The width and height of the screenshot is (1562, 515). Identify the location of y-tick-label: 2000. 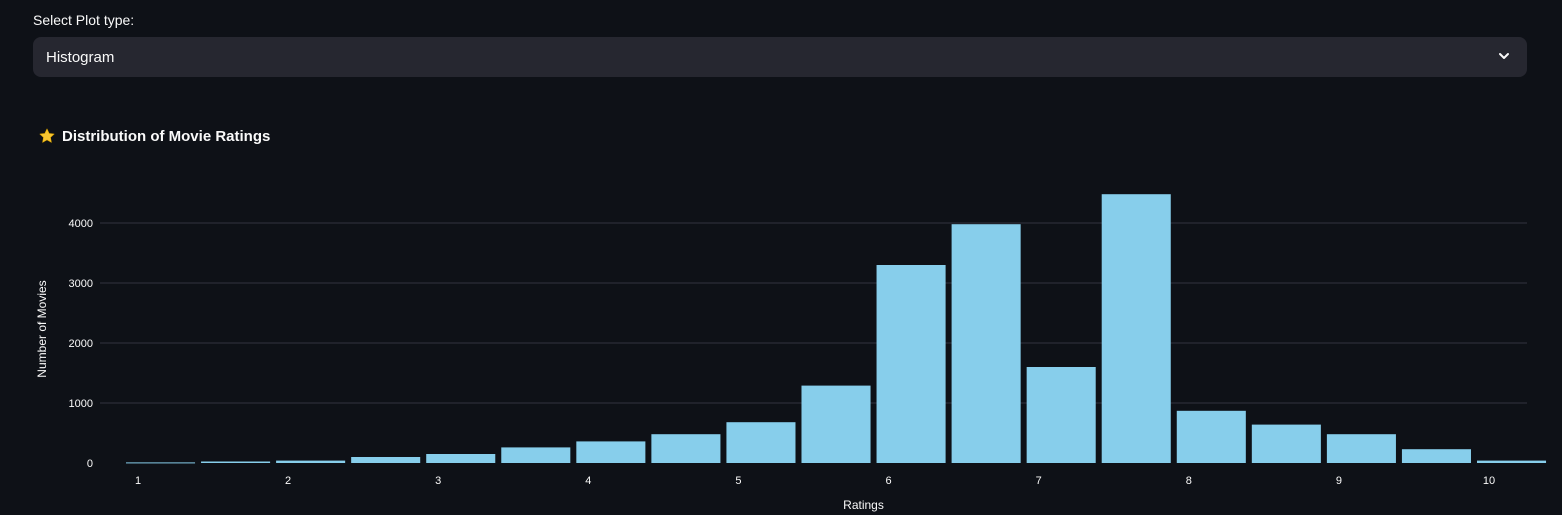
(81, 344).